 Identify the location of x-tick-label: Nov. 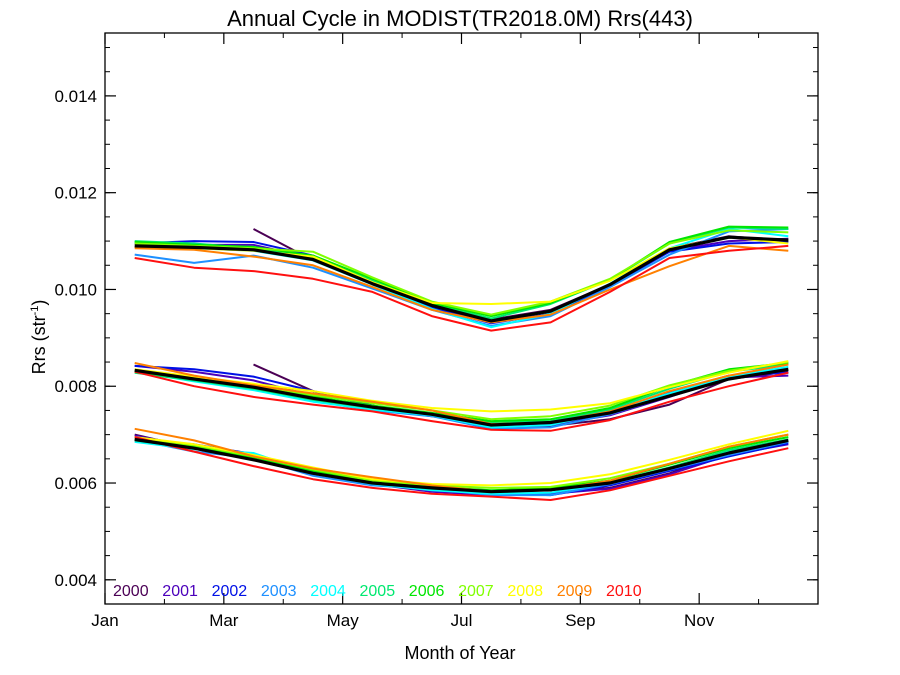
(699, 620).